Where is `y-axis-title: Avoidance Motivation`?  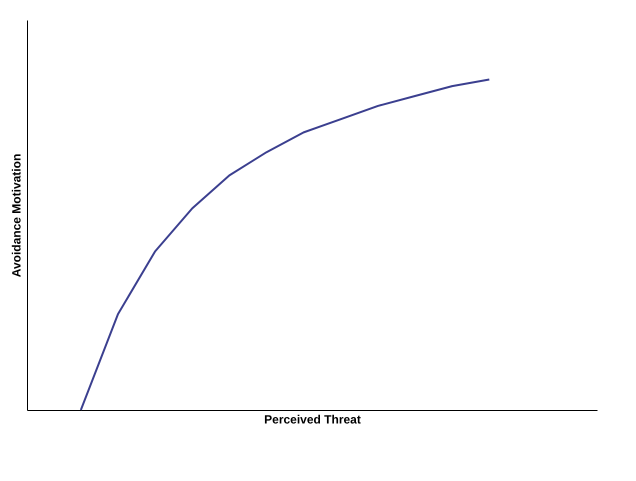
y-axis-title: Avoidance Motivation is located at coordinates (17, 216).